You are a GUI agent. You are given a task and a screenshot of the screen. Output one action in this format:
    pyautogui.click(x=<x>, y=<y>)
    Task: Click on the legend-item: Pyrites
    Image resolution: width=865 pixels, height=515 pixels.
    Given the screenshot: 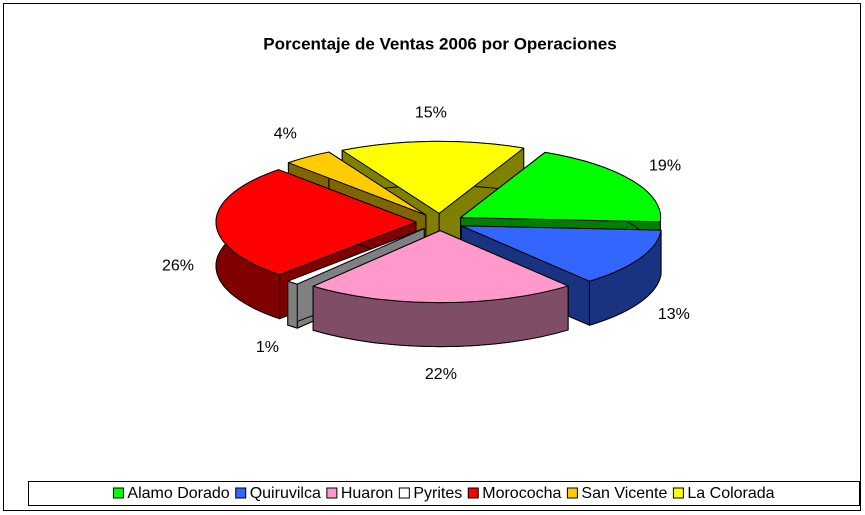 What is the action you would take?
    pyautogui.click(x=430, y=493)
    